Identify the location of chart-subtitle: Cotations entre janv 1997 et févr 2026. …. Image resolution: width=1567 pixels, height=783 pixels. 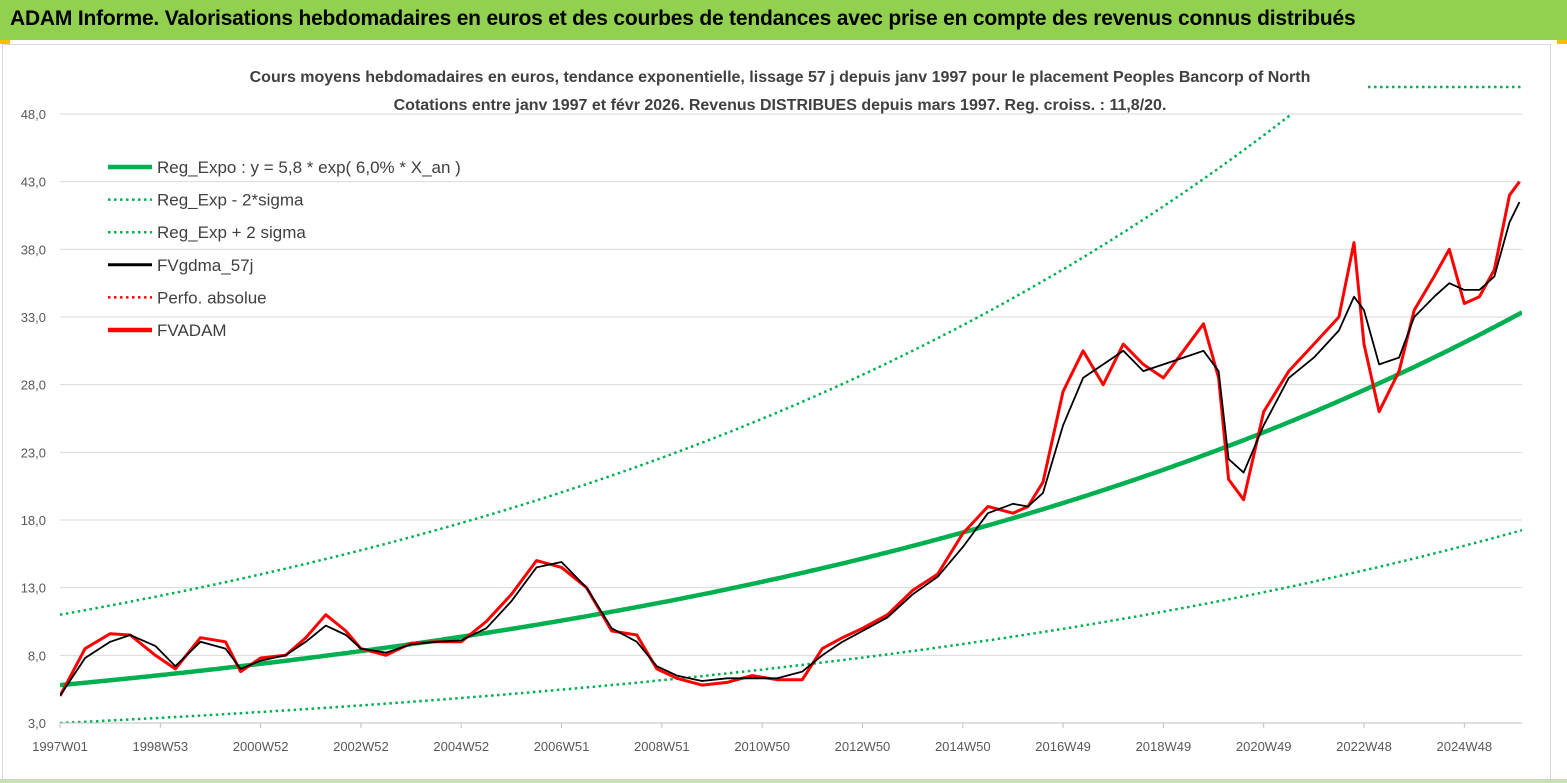
(780, 105).